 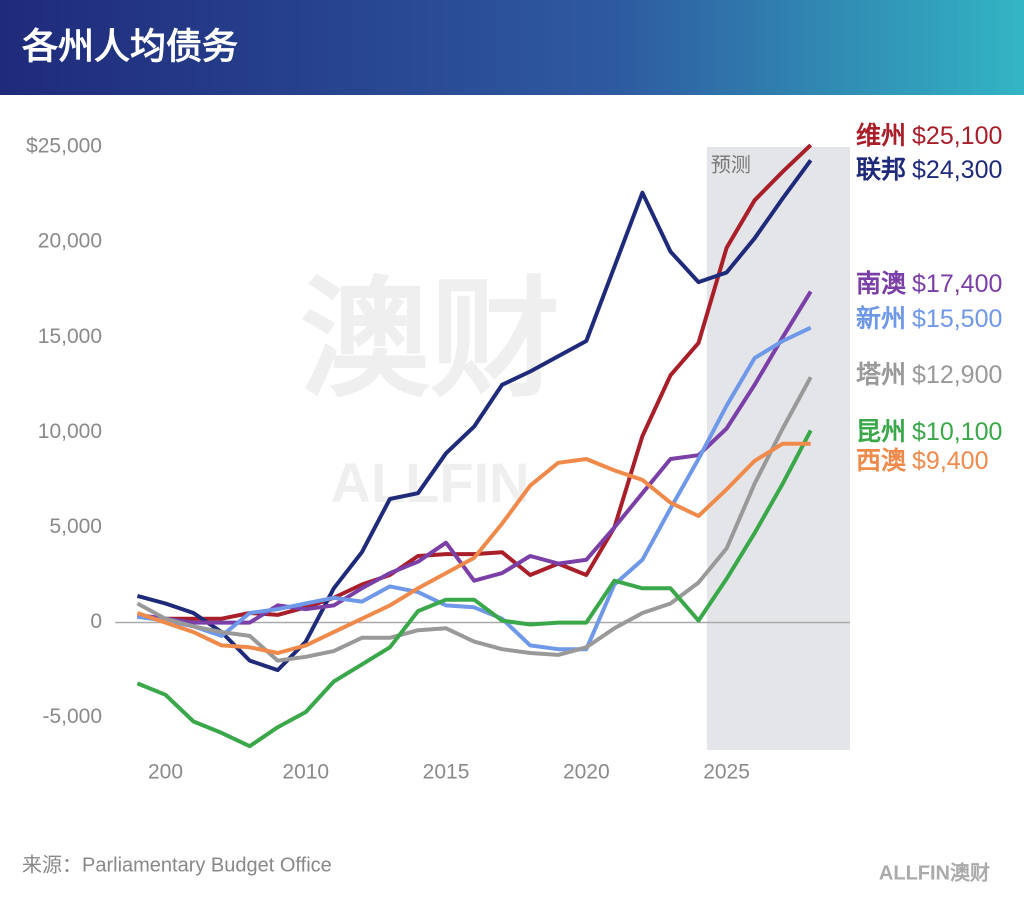 I want to click on source: 来源：Parliamentary Budget Office, so click(x=177, y=864).